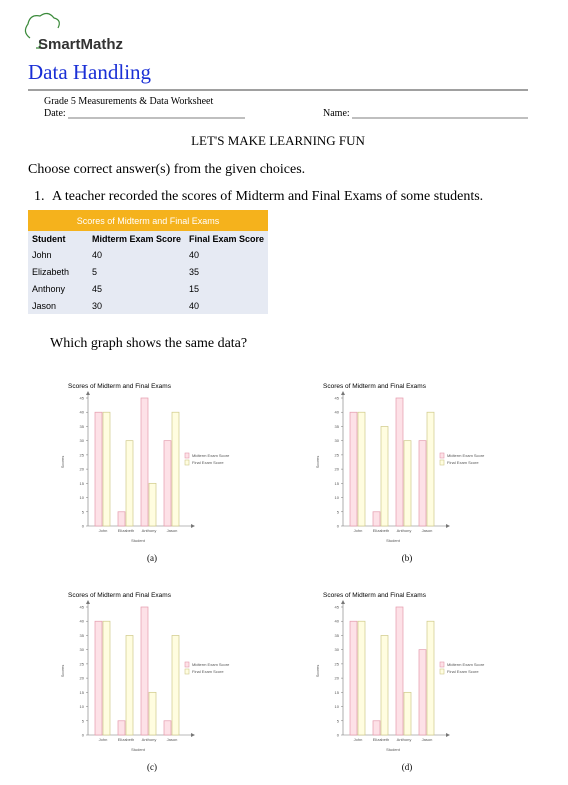  I want to click on question-number: 1., so click(39, 196).